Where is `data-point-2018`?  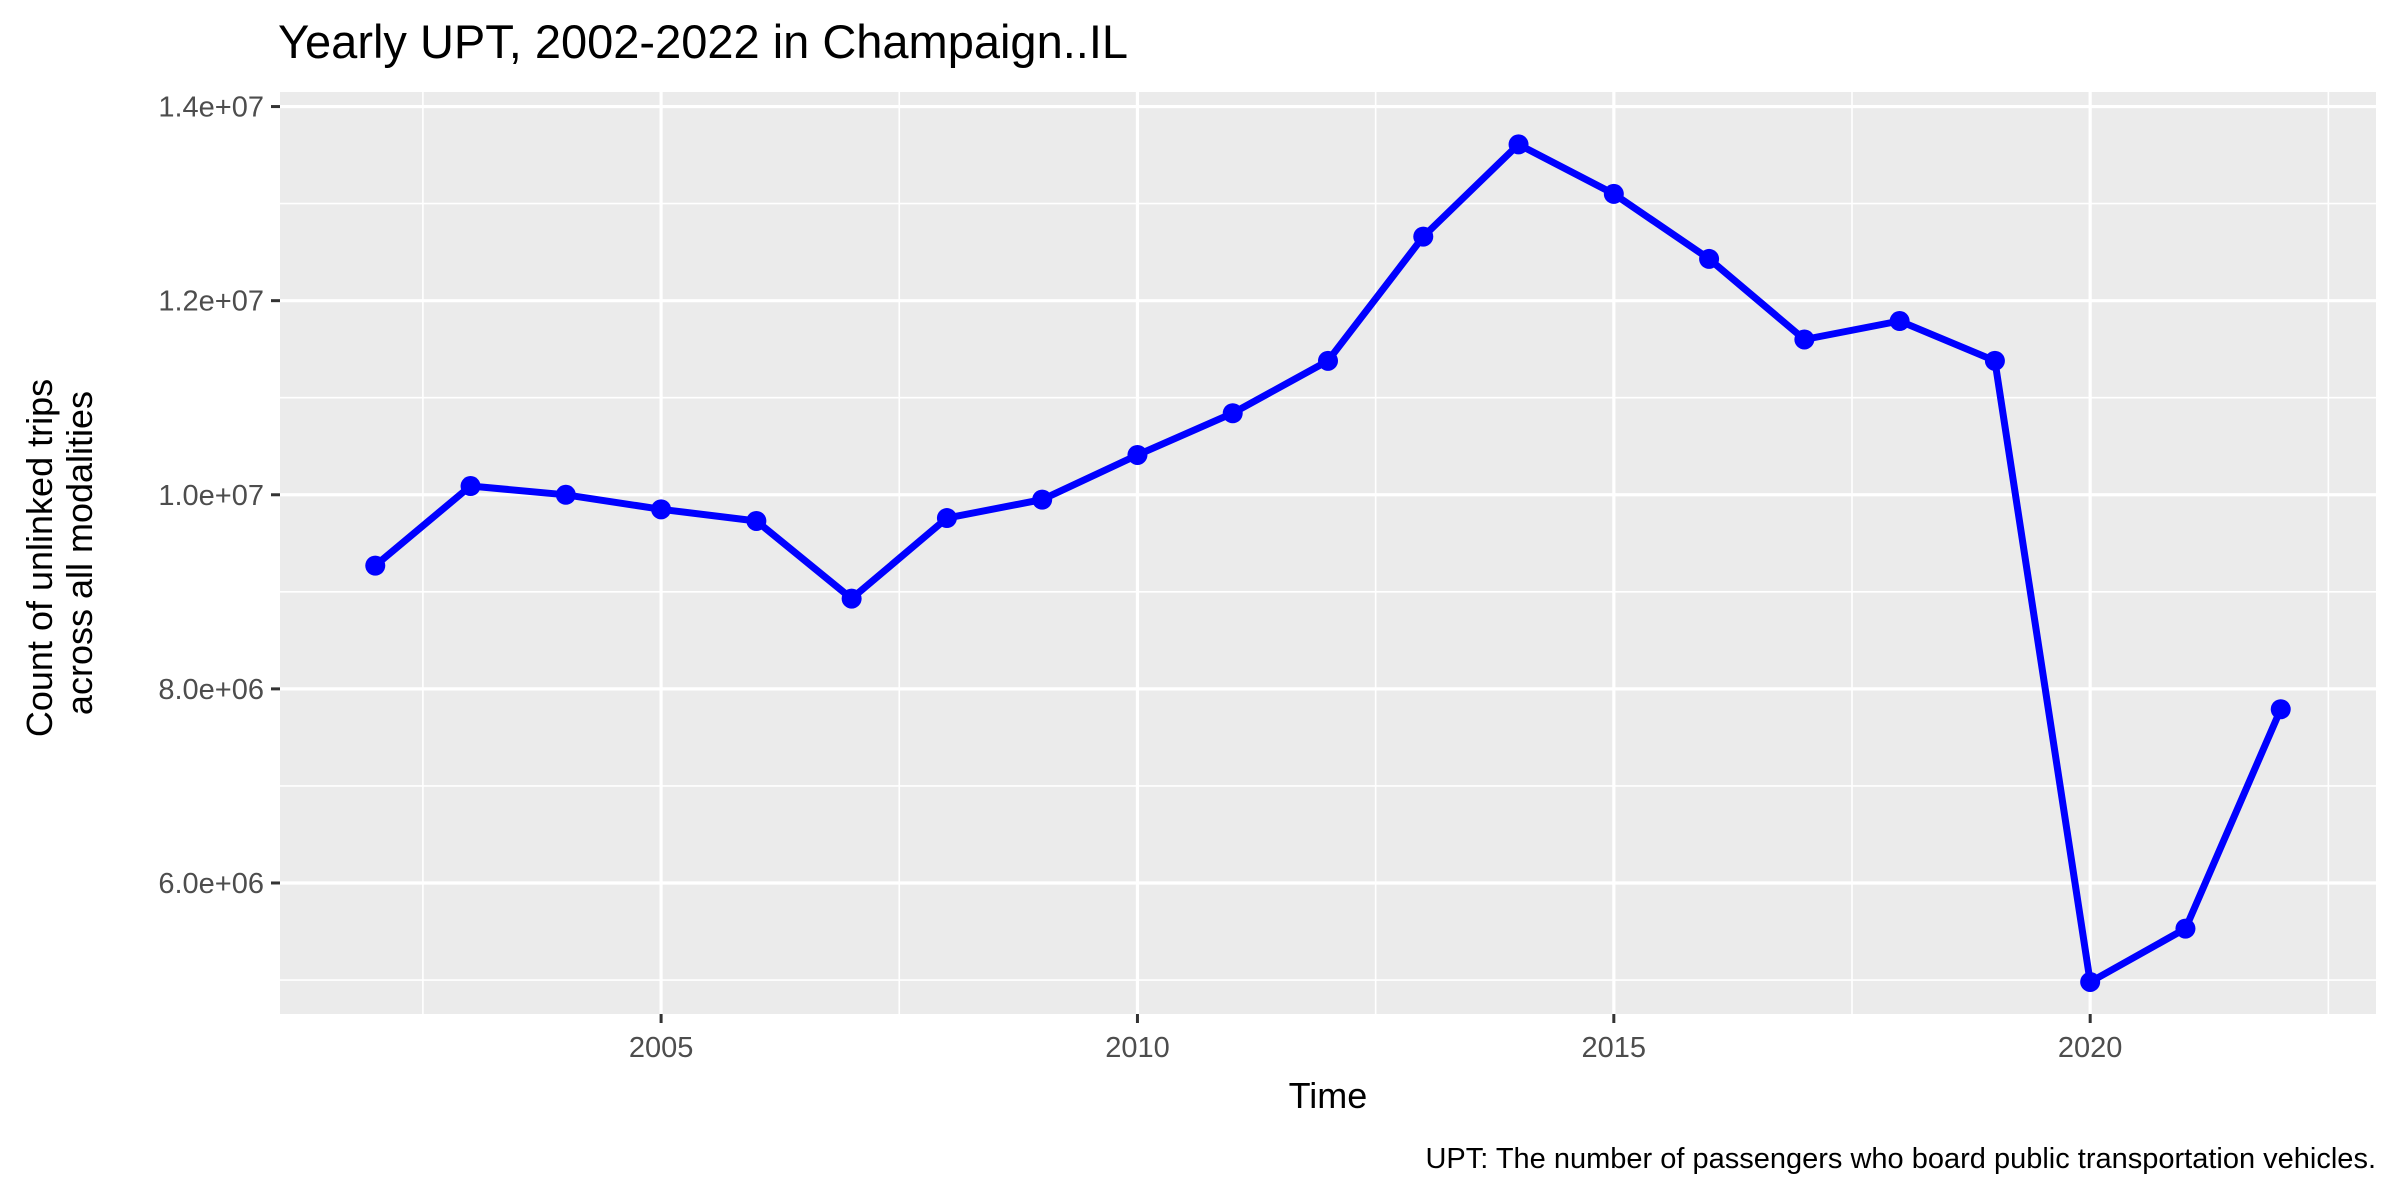
data-point-2018 is located at coordinates (1899, 321).